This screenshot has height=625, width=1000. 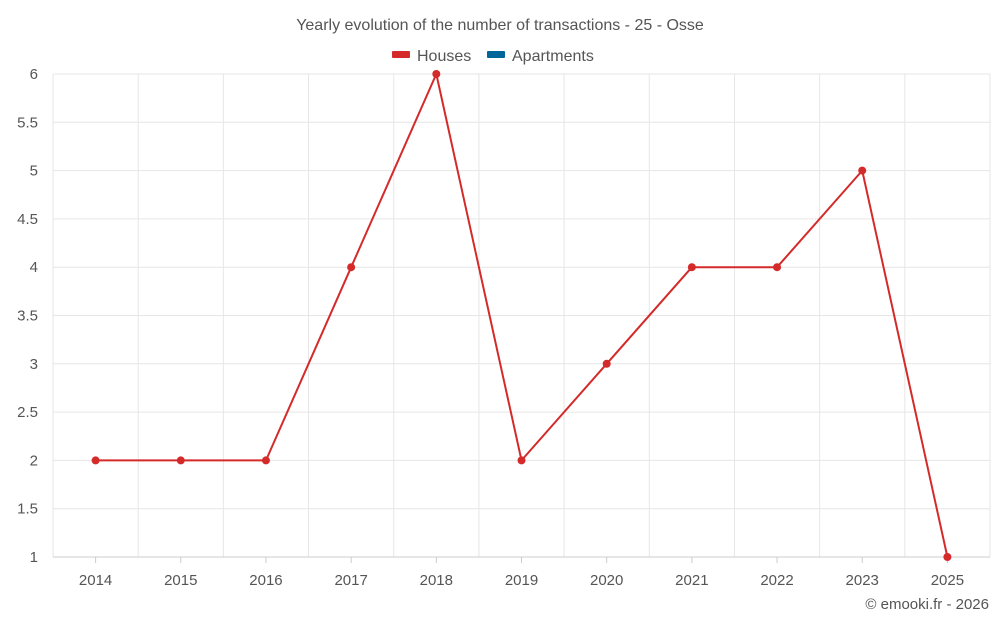 I want to click on y-tick-label: 3.5, so click(x=27, y=316).